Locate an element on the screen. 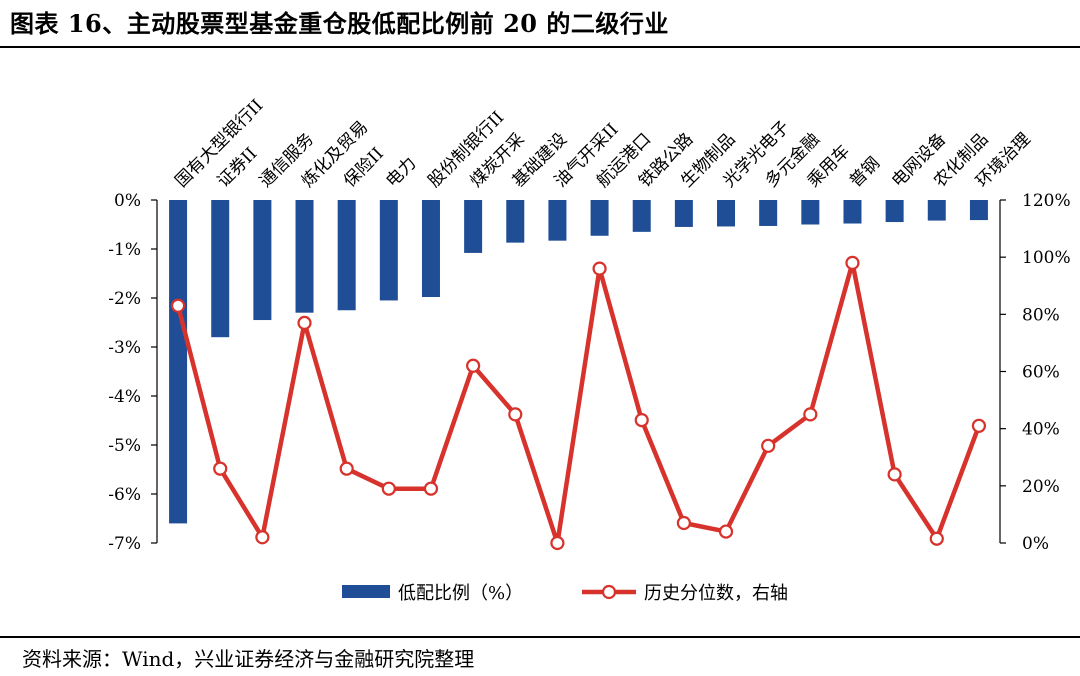 The width and height of the screenshot is (1080, 676). title-rule is located at coordinates (540, 47).